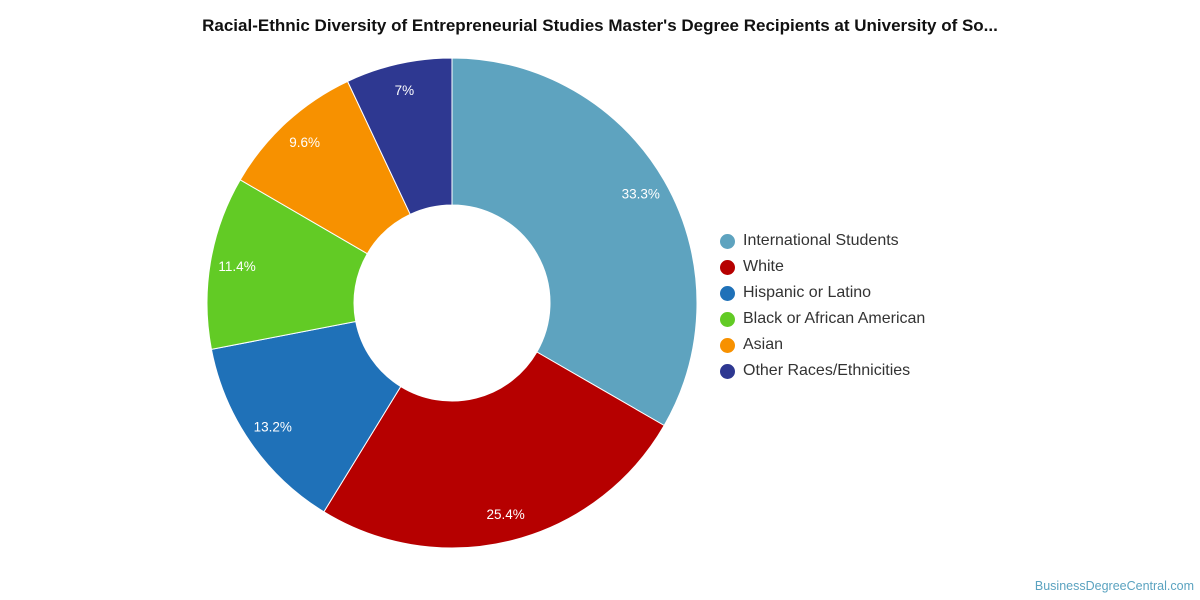 The width and height of the screenshot is (1200, 600). Describe the element at coordinates (822, 267) in the screenshot. I see `legend-item-white: White` at that location.